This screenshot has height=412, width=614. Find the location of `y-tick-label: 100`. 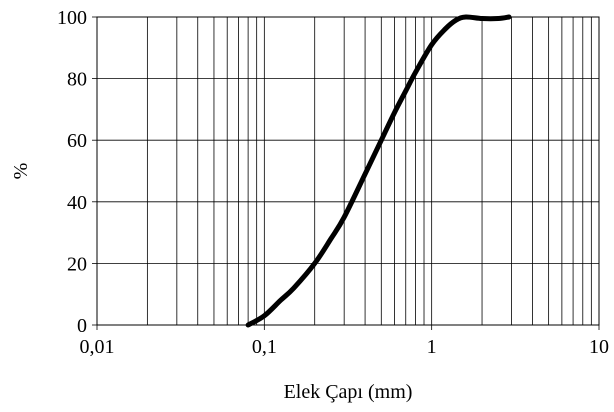

y-tick-label: 100 is located at coordinates (72, 18).